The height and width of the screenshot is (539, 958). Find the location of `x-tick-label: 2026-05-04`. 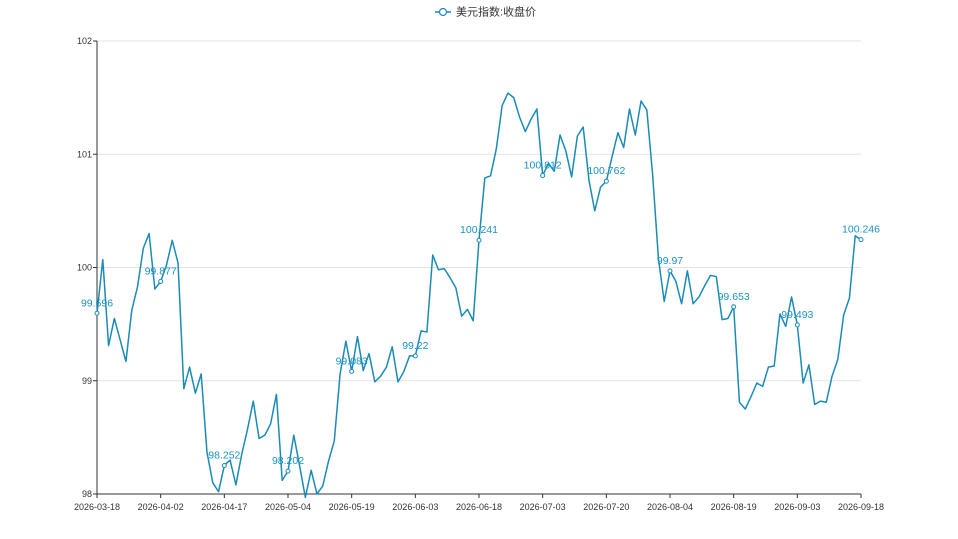

x-tick-label: 2026-05-04 is located at coordinates (288, 507).